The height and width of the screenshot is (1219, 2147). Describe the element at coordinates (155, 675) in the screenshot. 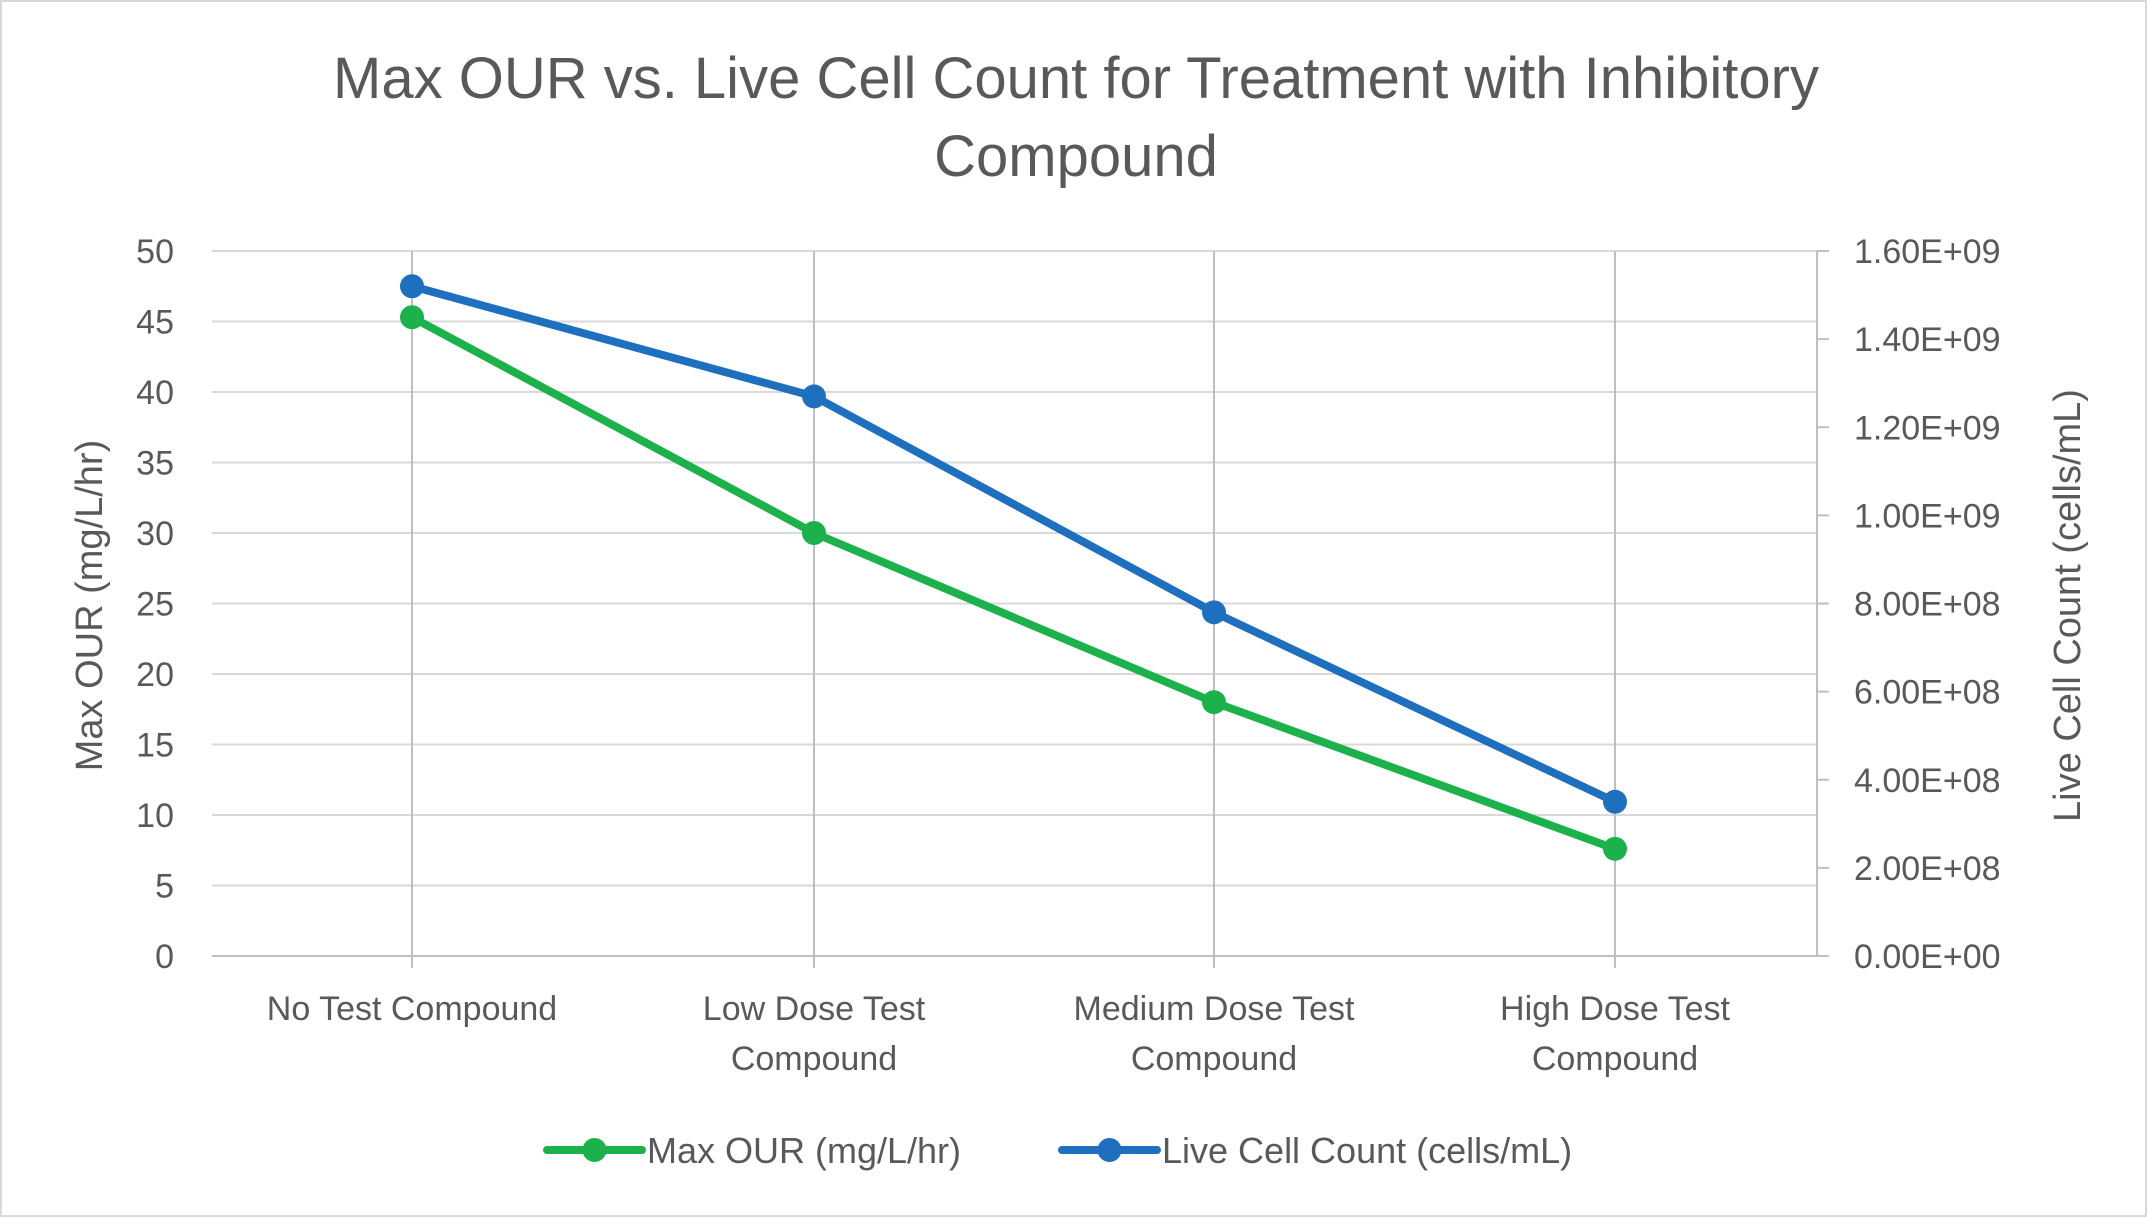

I see `left-y-tick-label: 20` at that location.